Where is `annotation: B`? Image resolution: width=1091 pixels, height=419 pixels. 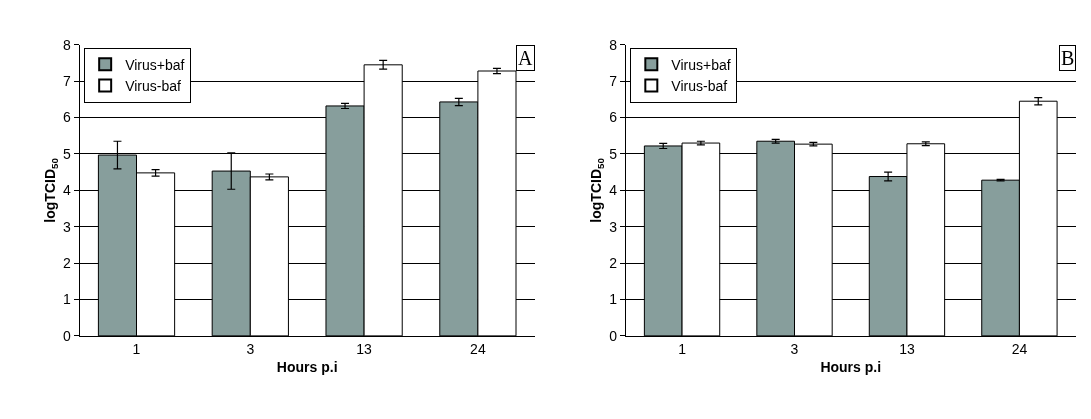
annotation: B is located at coordinates (1068, 58).